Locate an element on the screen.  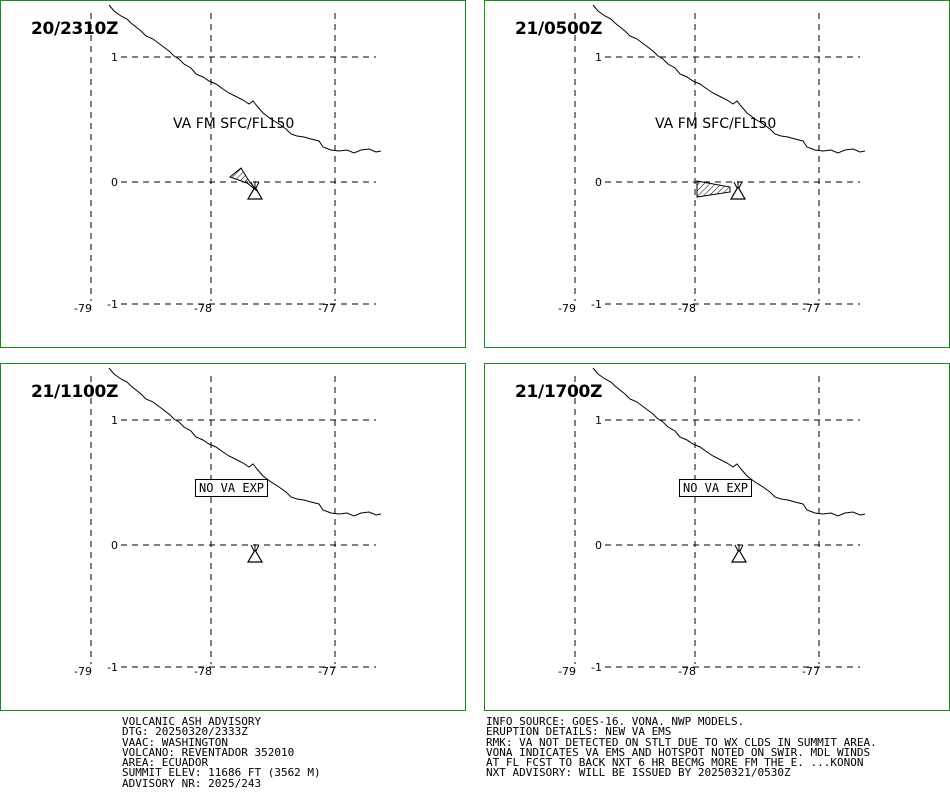
map-canvas-1: 1 0 -1 -79 -78 -77 is located at coordinates (228, 159).